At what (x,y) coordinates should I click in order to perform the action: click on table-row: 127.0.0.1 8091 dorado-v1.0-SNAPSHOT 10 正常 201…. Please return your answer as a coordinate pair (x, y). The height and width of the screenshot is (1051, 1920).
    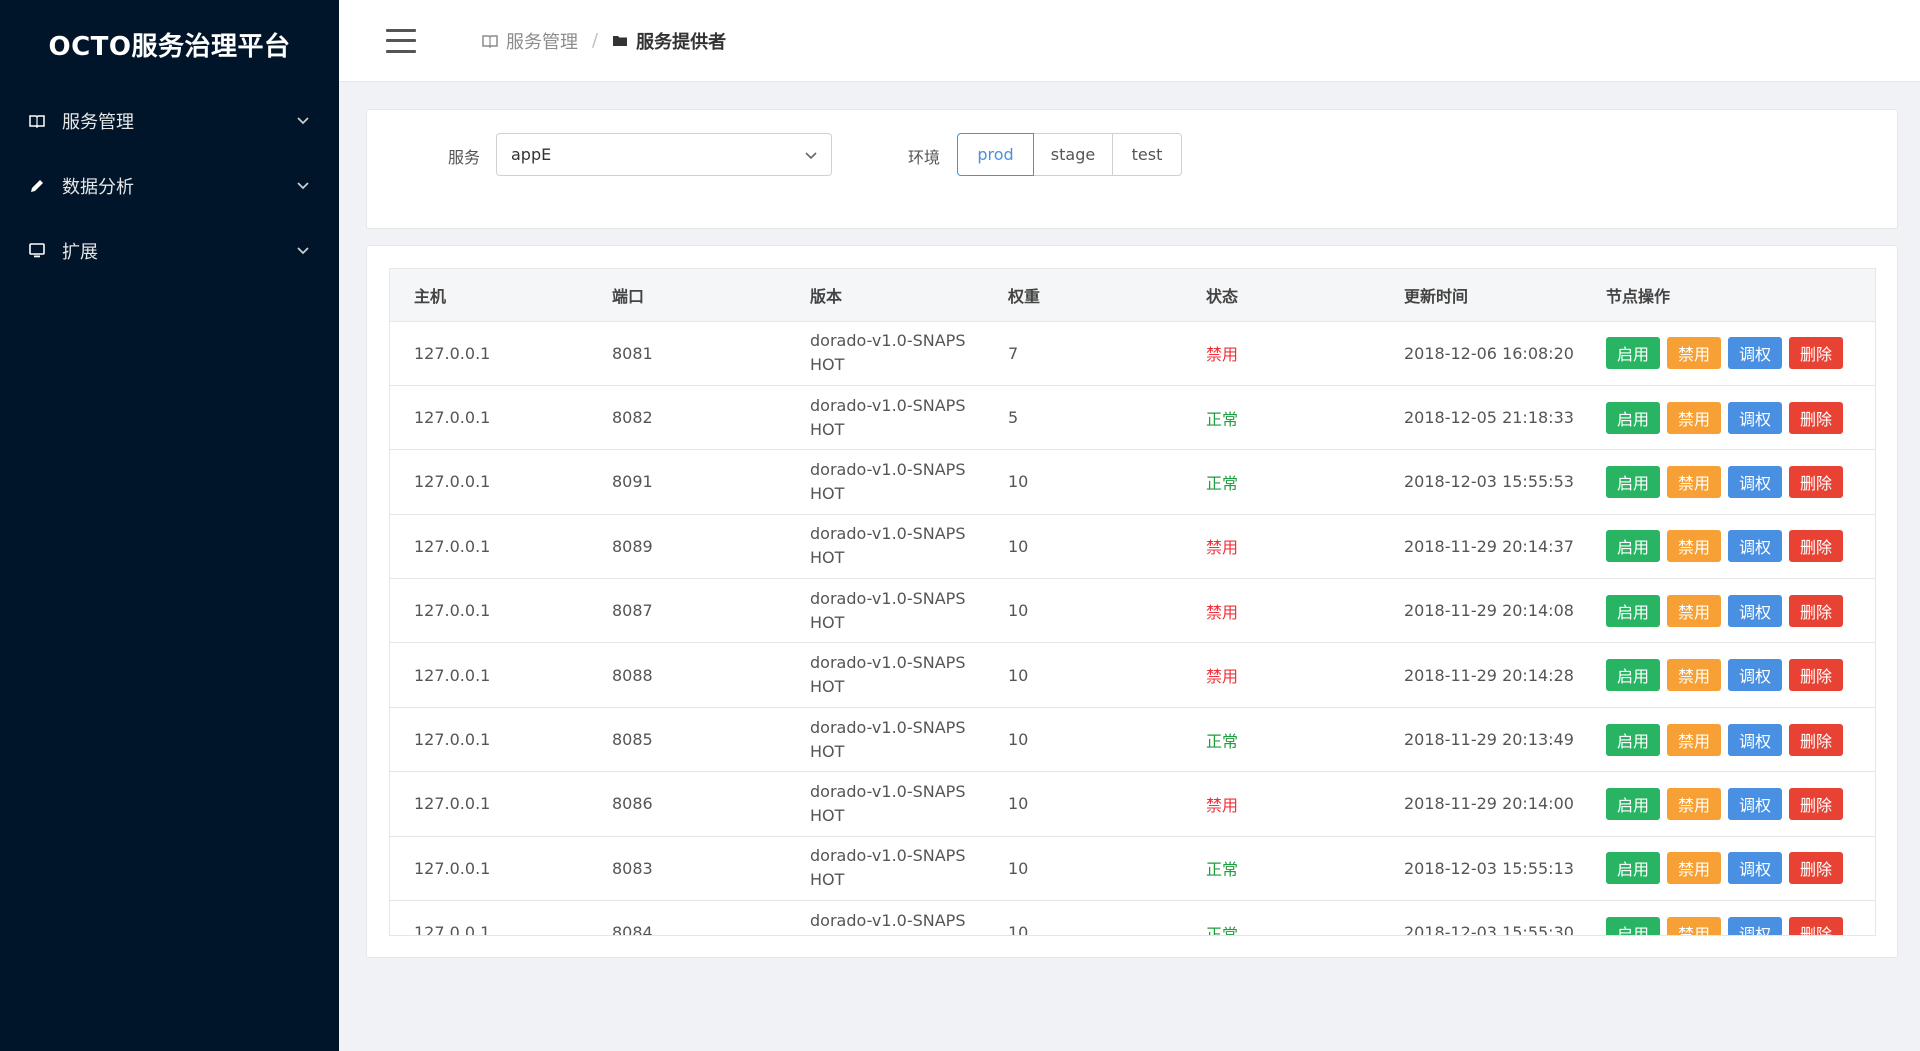
    Looking at the image, I should click on (1132, 482).